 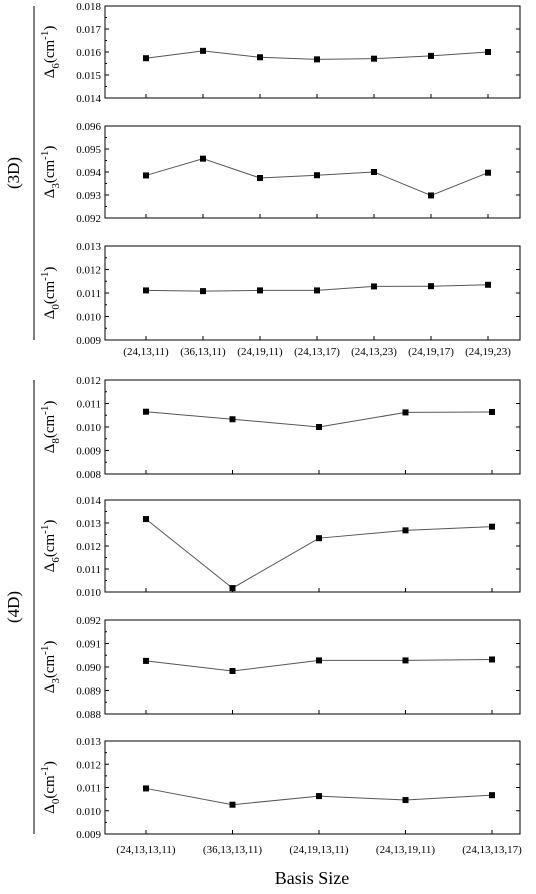 I want to click on x-category-label: (24,19,17), so click(x=431, y=352).